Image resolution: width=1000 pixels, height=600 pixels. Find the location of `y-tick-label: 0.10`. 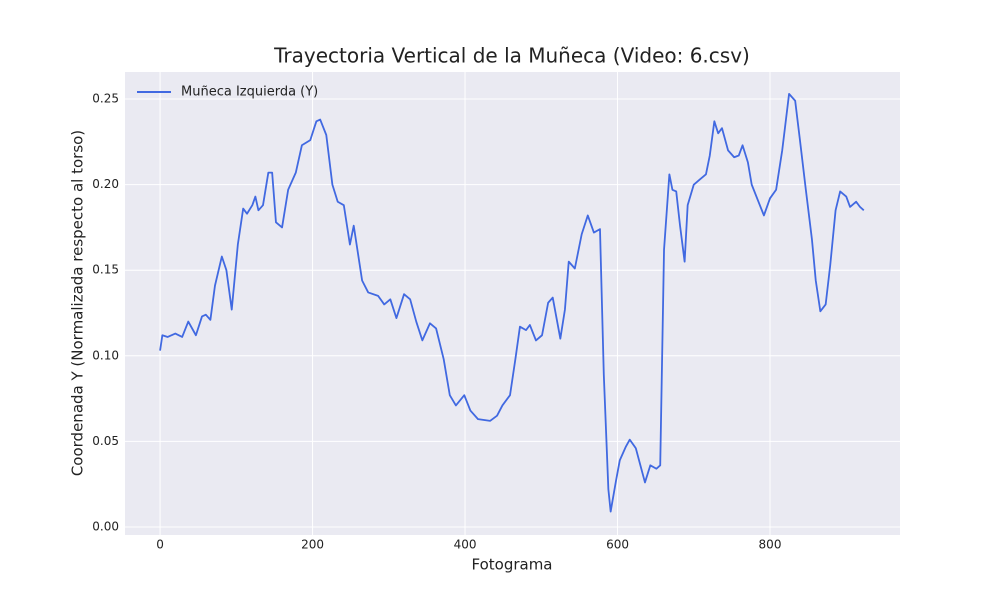

y-tick-label: 0.10 is located at coordinates (105, 355).